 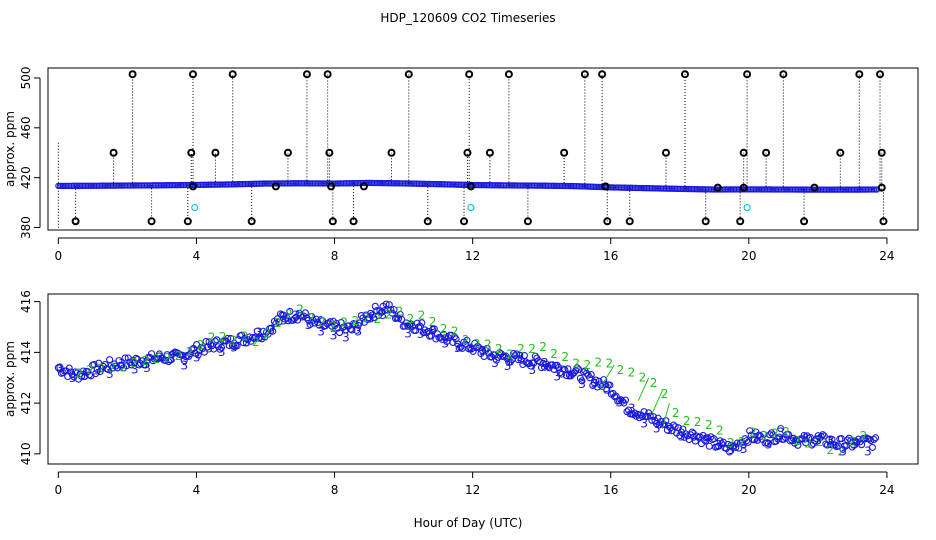 I want to click on y-tick-label: 500, so click(x=26, y=78).